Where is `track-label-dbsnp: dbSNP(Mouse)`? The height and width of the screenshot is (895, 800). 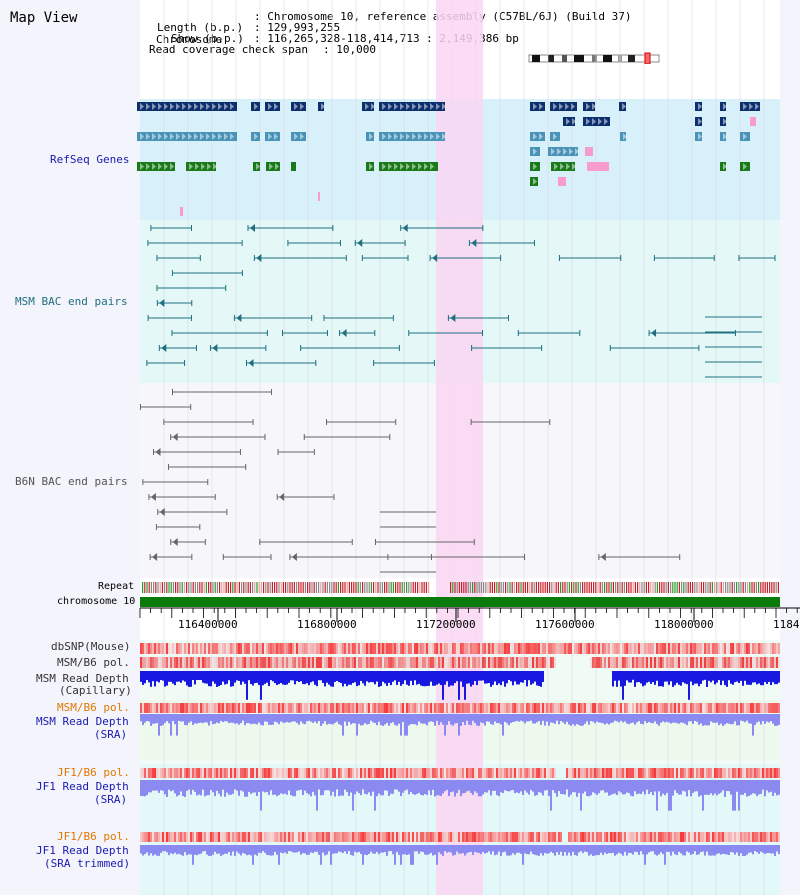 track-label-dbsnp: dbSNP(Mouse) is located at coordinates (91, 646).